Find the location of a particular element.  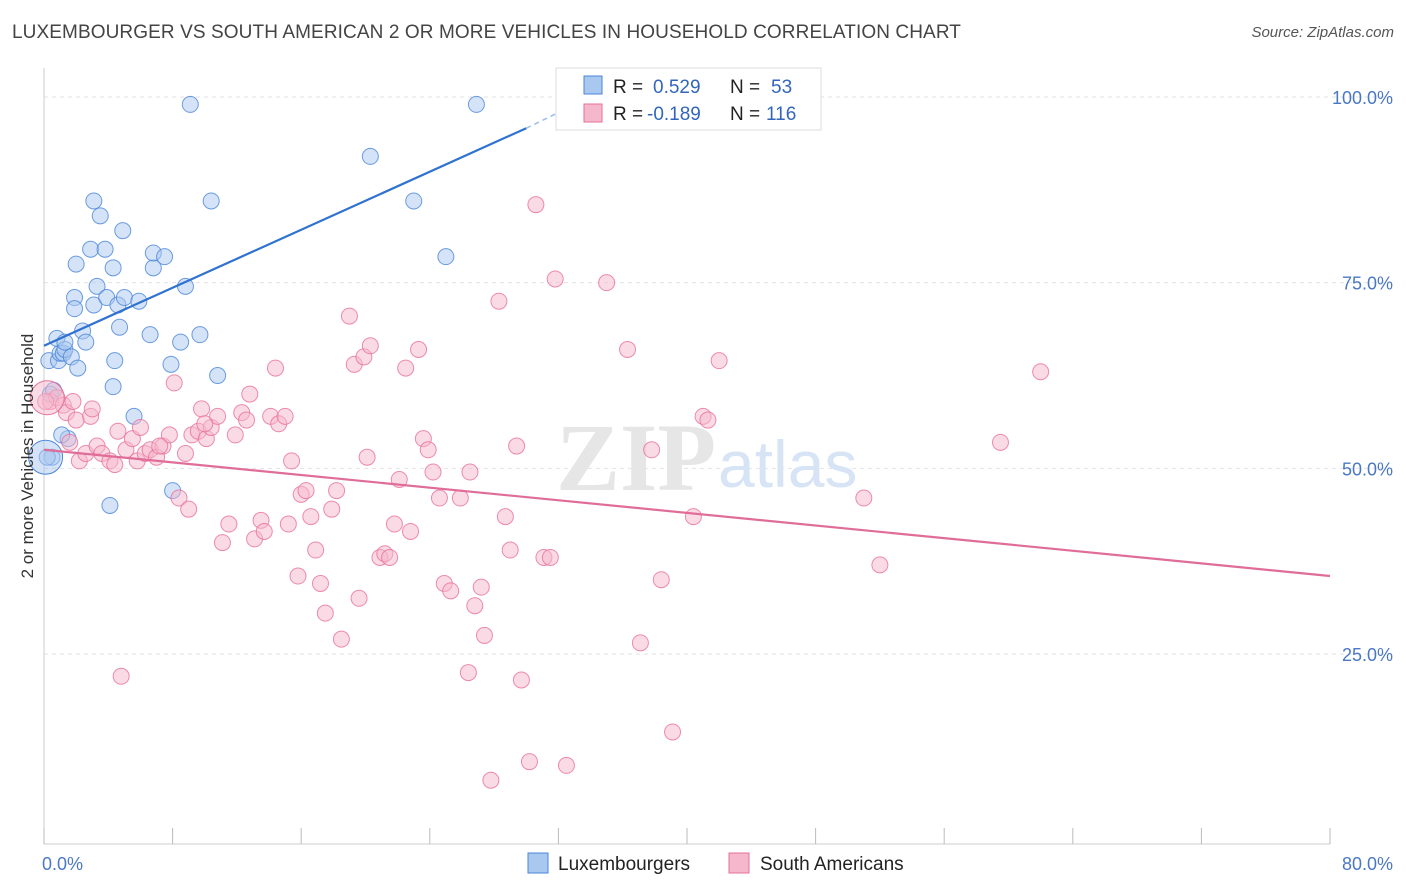

legend-south-americans-swatch is located at coordinates (739, 863).